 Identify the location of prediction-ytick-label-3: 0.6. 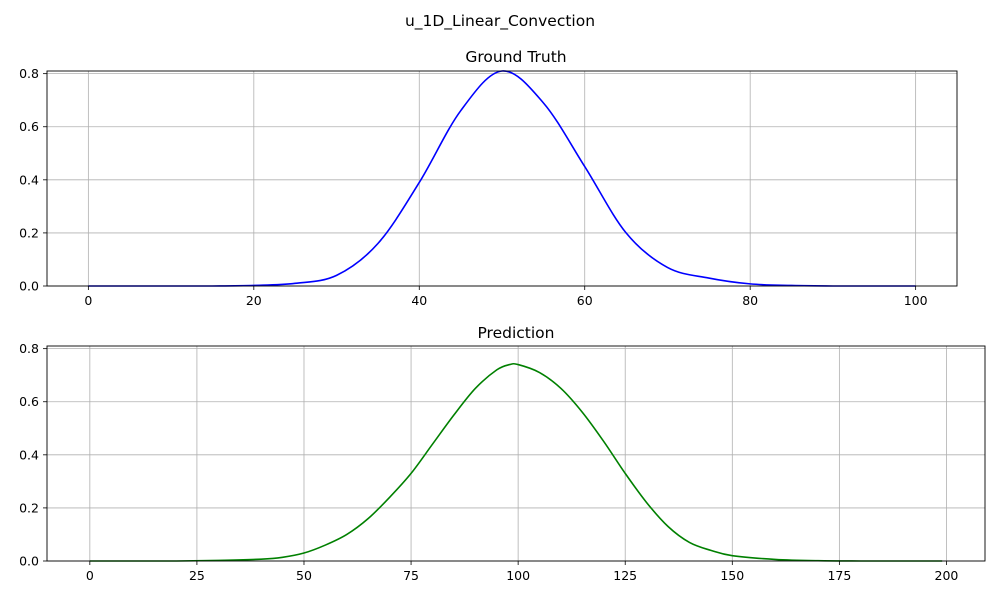
(29, 401).